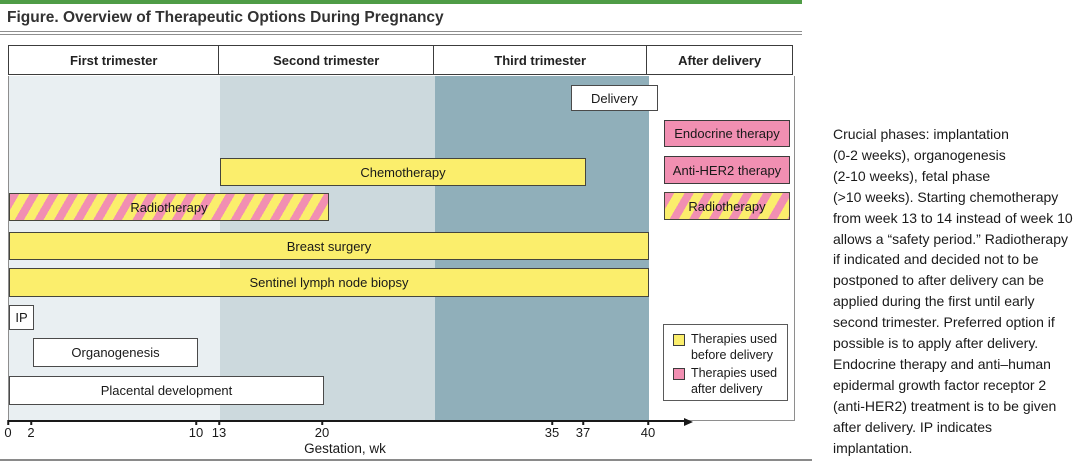 The height and width of the screenshot is (468, 1080). What do you see at coordinates (541, 60) in the screenshot?
I see `header-third-trimester: Third trimester` at bounding box center [541, 60].